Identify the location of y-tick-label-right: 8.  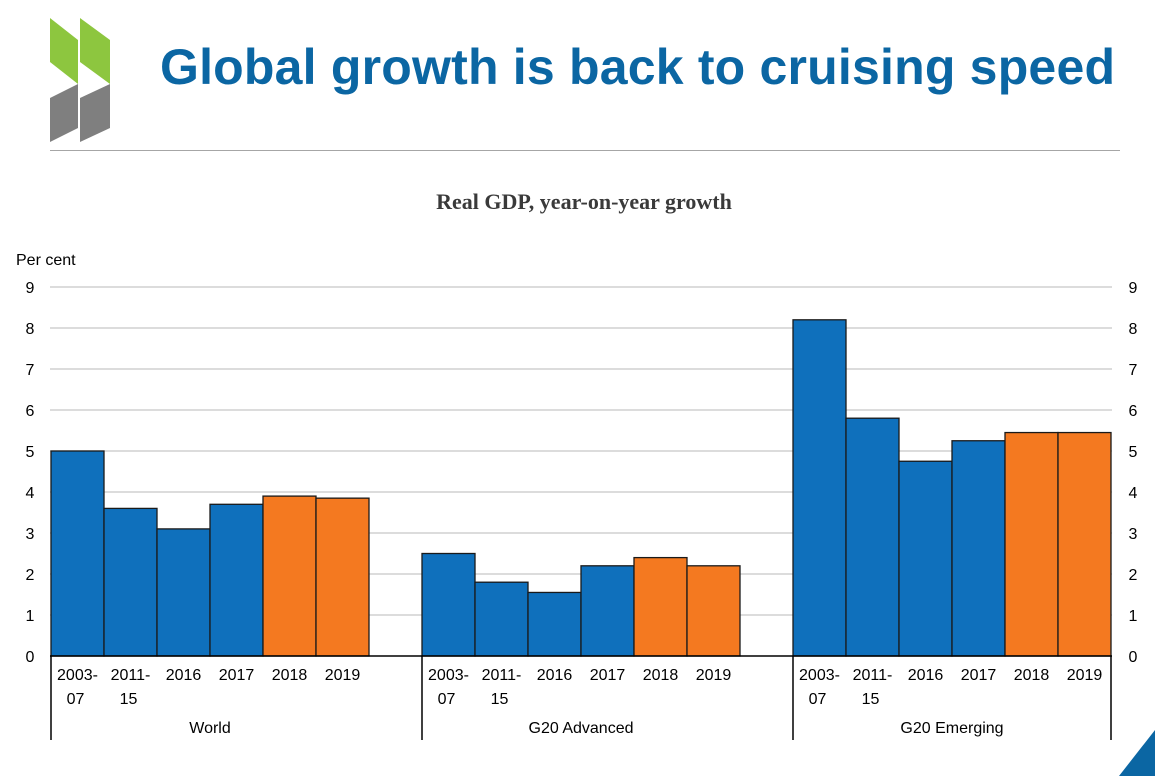
(1133, 329).